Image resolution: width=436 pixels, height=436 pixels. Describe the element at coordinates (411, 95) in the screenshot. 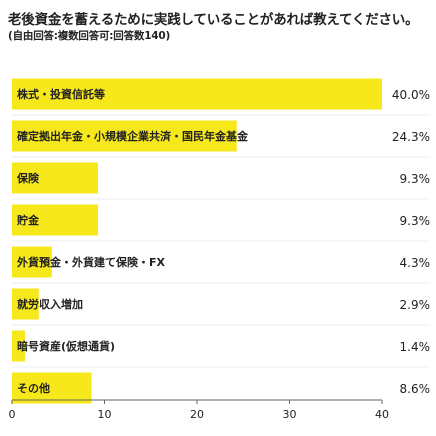

I see `value-label: 40.0%` at that location.